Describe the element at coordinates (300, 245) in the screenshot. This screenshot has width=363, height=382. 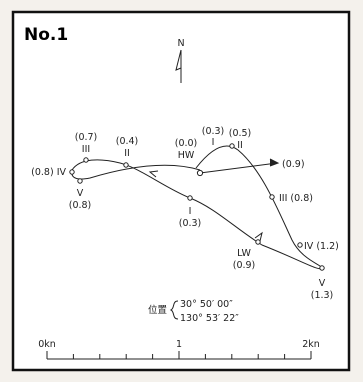
I see `point-IV-right` at that location.